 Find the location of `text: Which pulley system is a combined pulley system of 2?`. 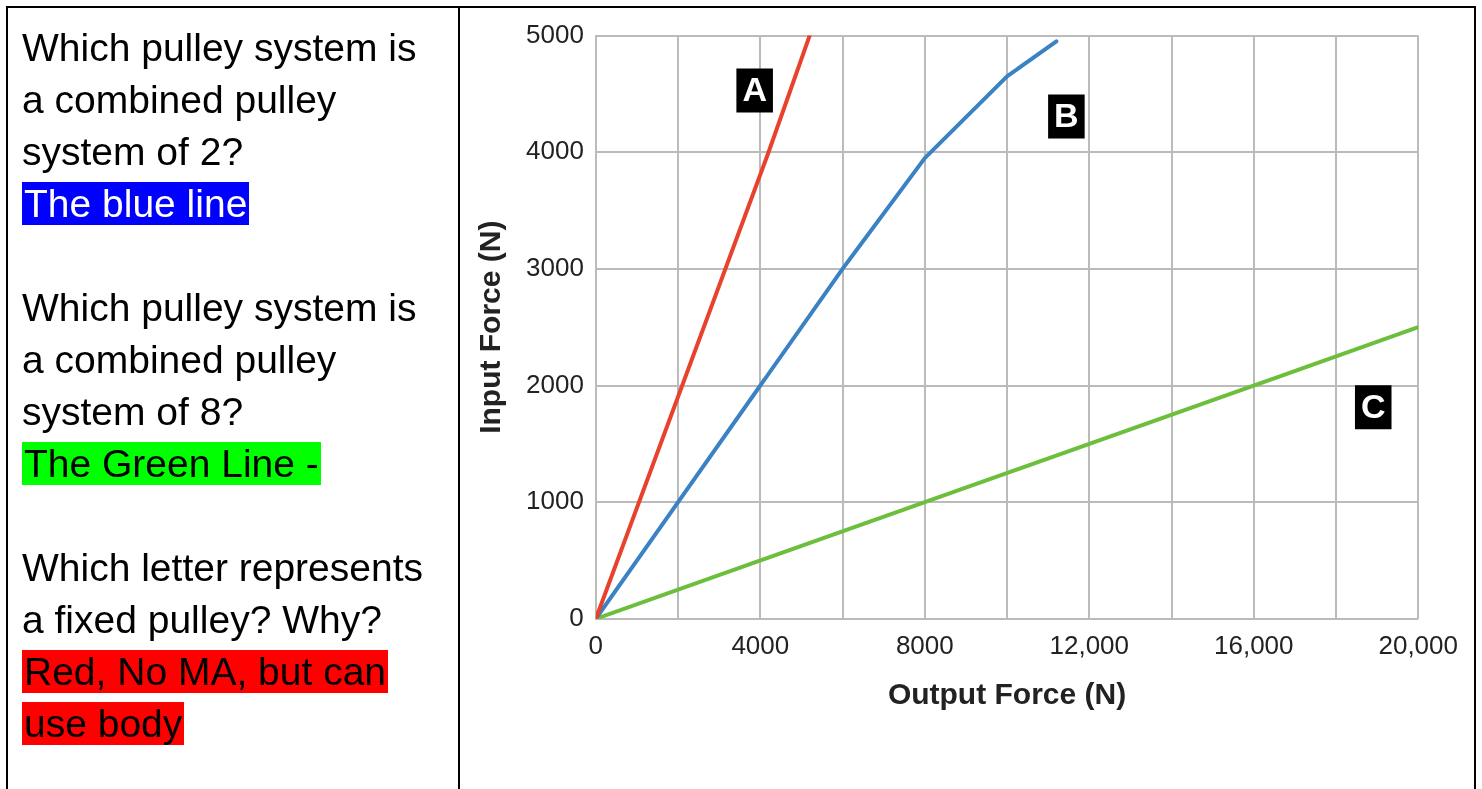

text: Which pulley system is a combined pulley system of 2? is located at coordinates (220, 100).